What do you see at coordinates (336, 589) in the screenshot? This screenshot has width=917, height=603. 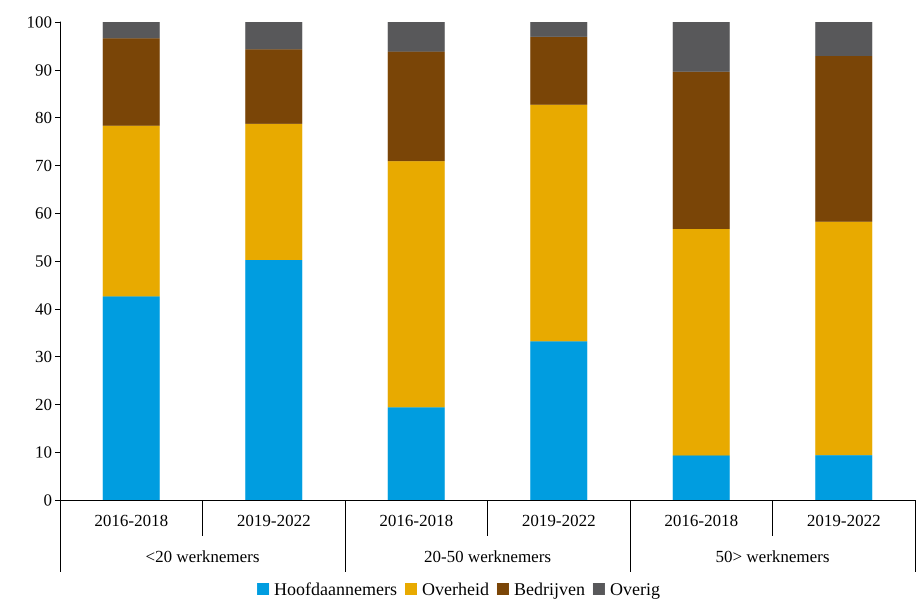 I see `legend-label: Hoofdaannemers` at bounding box center [336, 589].